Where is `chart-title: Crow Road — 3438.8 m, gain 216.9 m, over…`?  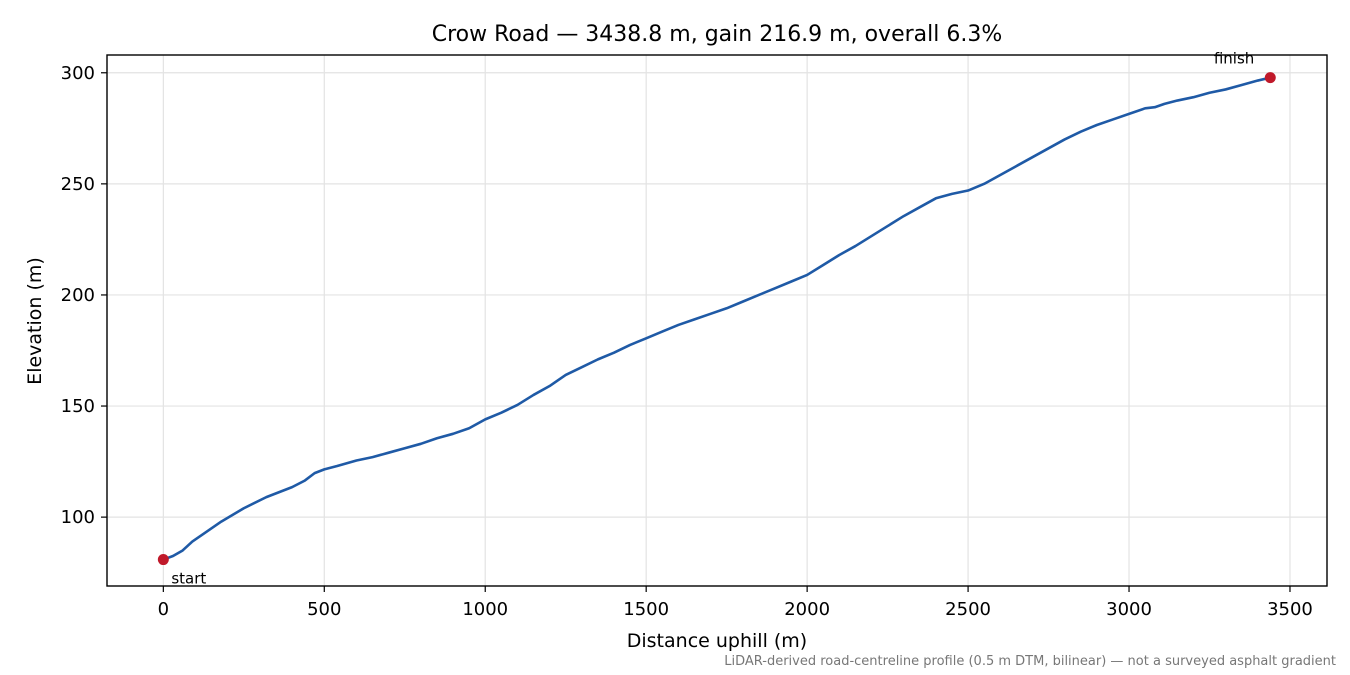
chart-title: Crow Road — 3438.8 m, gain 216.9 m, over… is located at coordinates (717, 34).